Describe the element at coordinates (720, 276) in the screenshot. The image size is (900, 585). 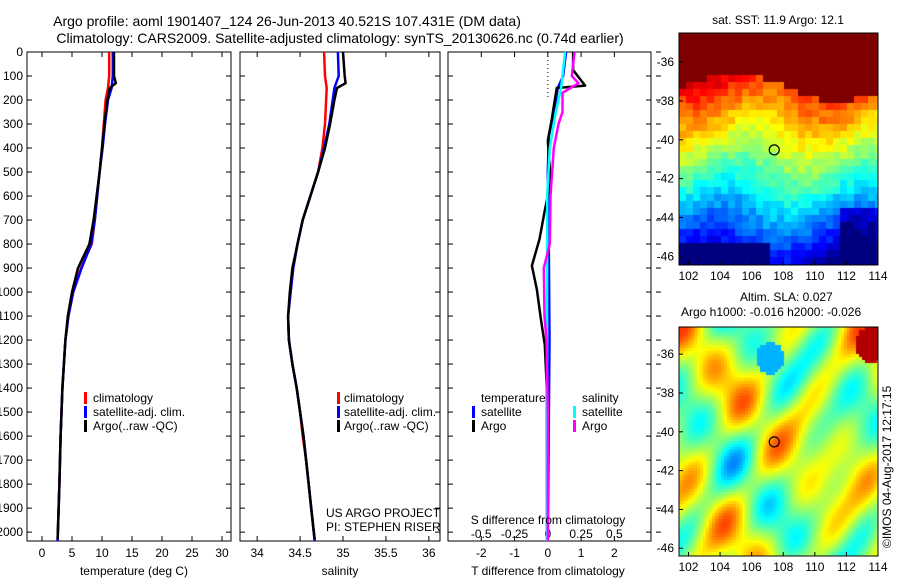
I see `map-x-tick-label: 104` at that location.